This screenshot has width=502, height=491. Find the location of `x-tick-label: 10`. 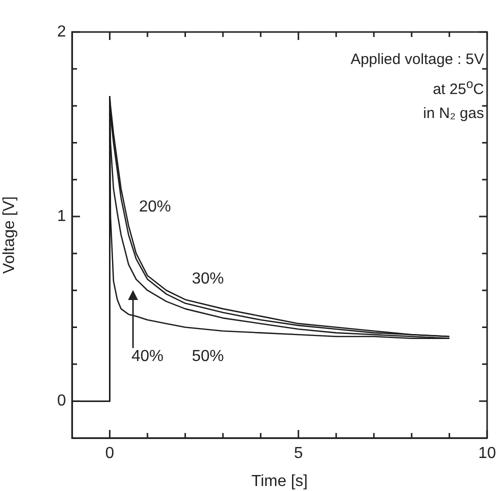

x-tick-label: 10 is located at coordinates (487, 453).